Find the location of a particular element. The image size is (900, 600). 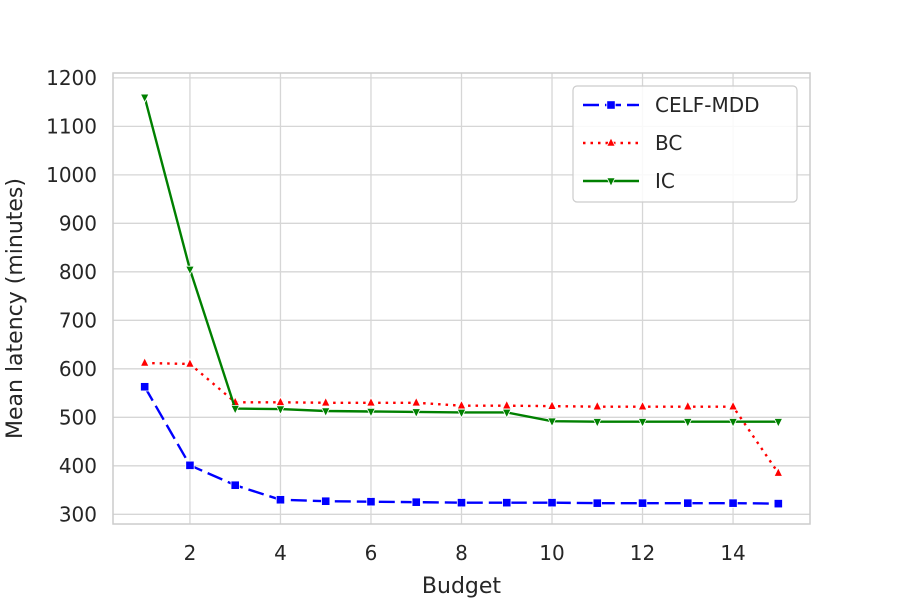

x-tick-label: 4 is located at coordinates (280, 553).